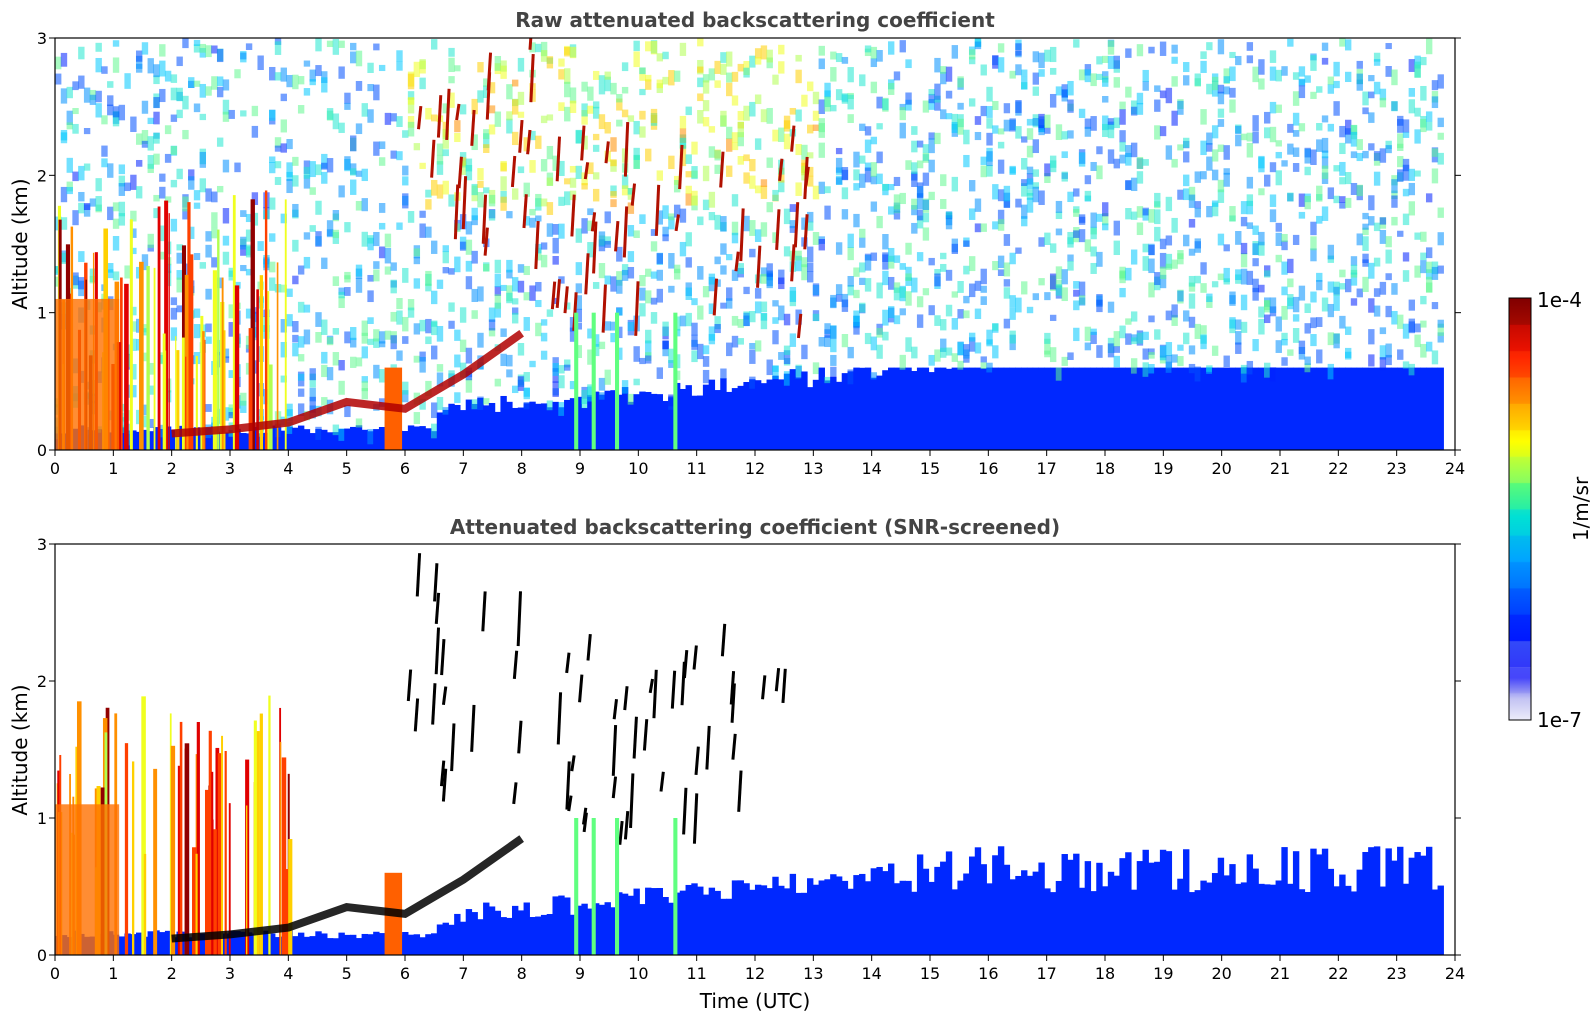  I want to click on x-tick-label: 15, so click(930, 973).